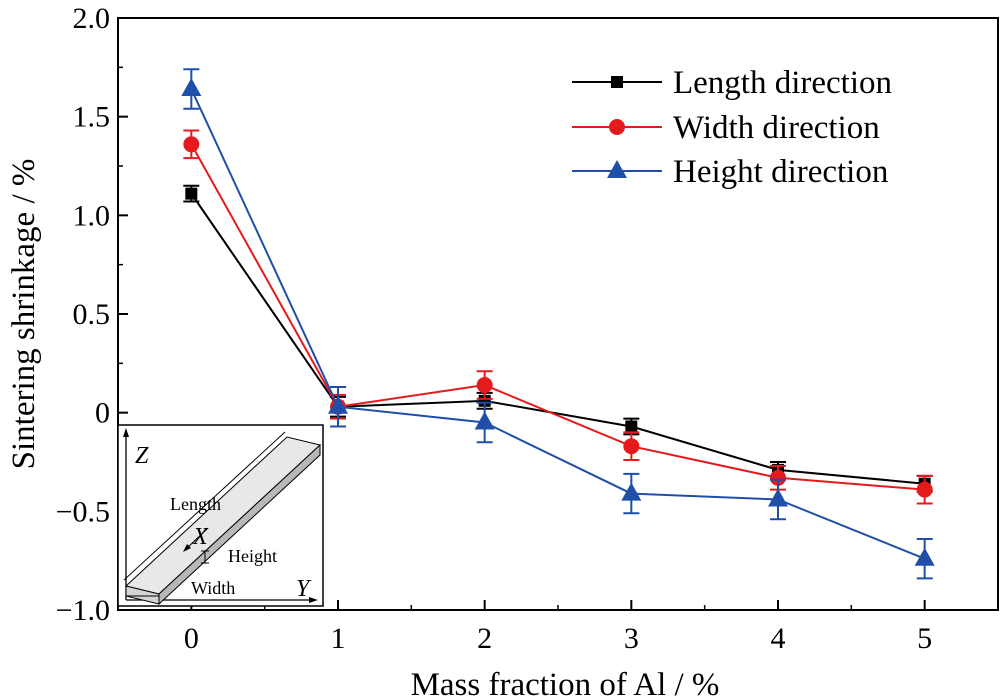  I want to click on legend-marker-square-icon, so click(617, 82).